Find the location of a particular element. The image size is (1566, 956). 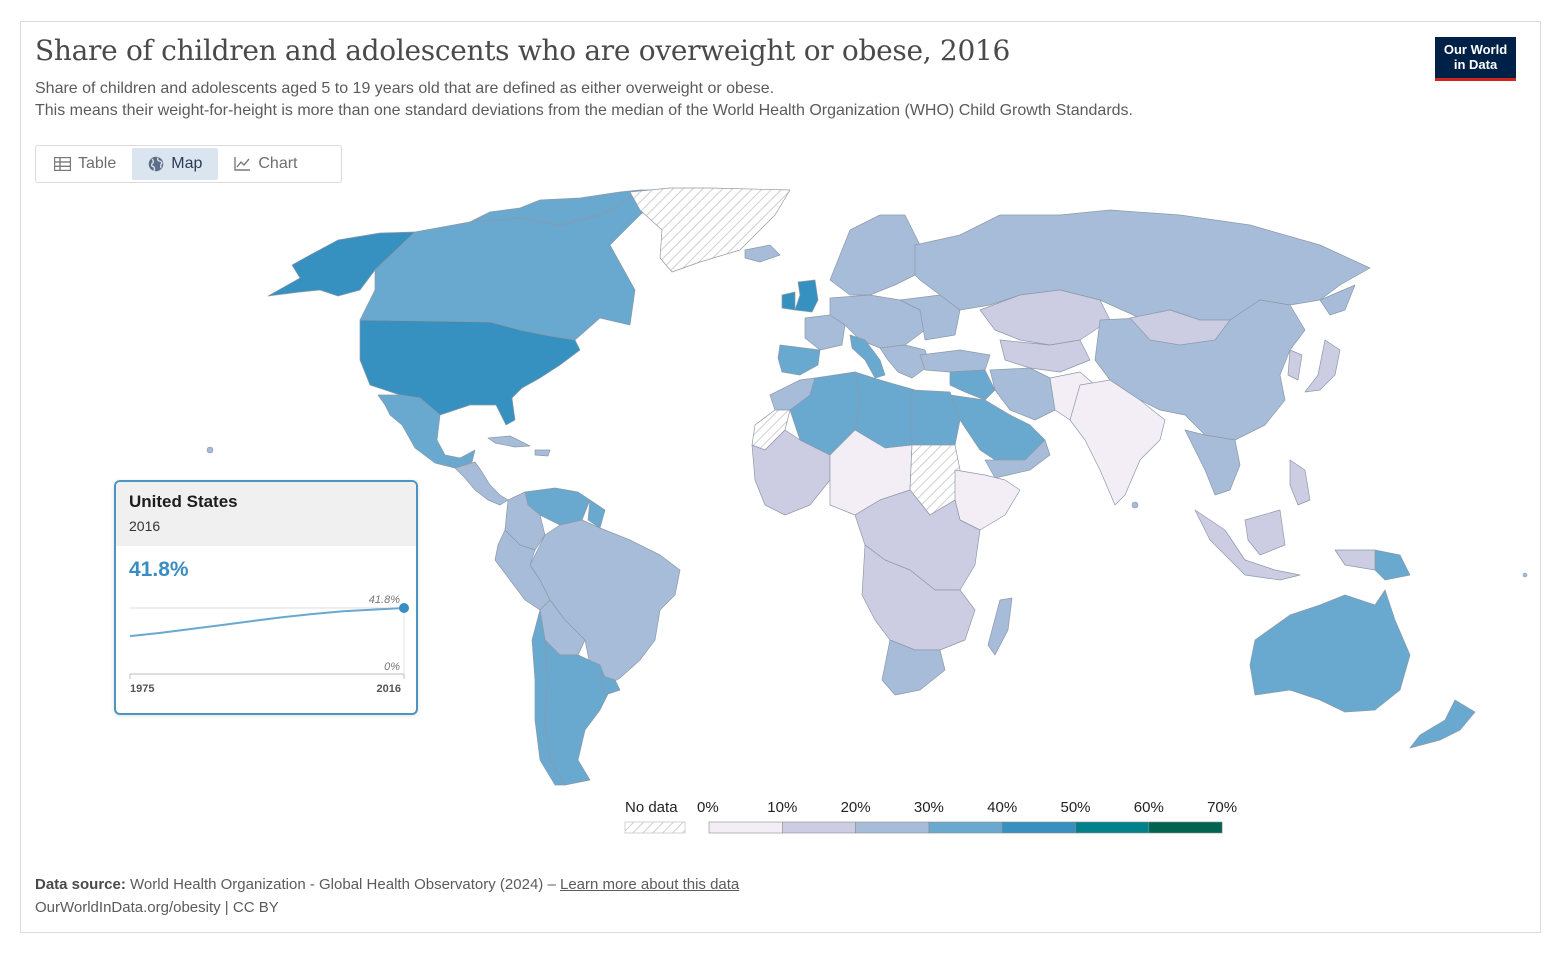

tooltip-header: United States 2016 is located at coordinates (266, 514).